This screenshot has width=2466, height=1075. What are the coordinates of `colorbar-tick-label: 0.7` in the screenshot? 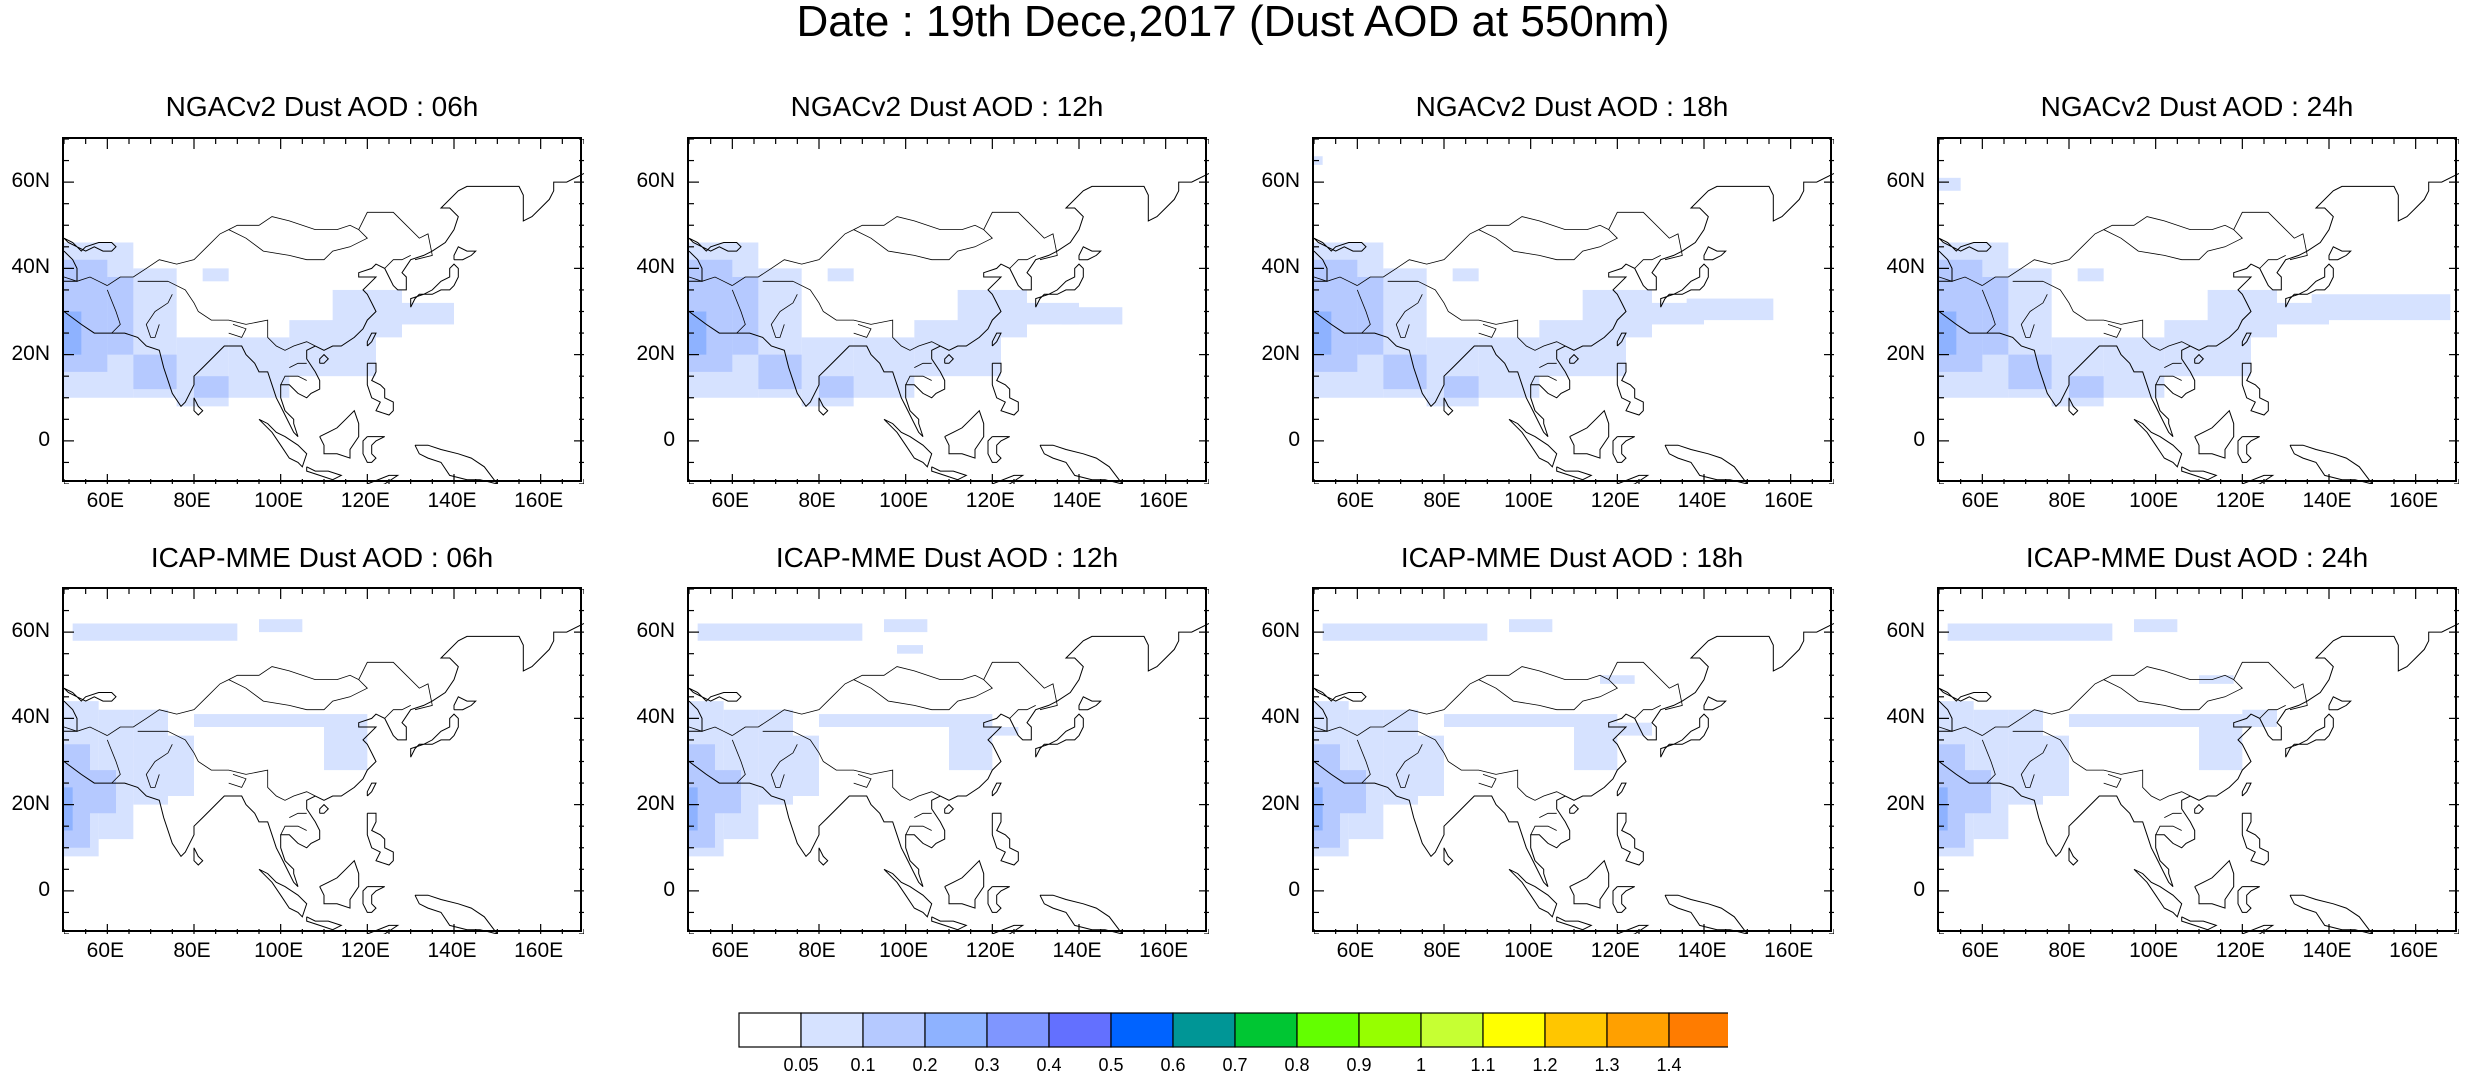 It's located at (1235, 1065).